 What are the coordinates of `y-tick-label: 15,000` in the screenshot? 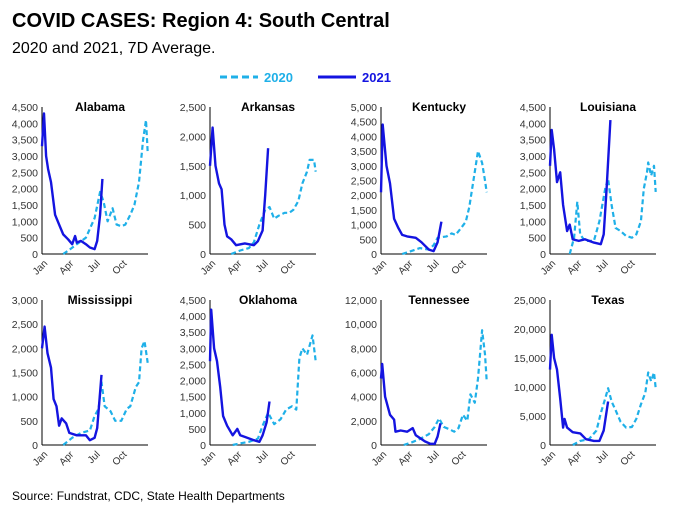 It's located at (530, 359).